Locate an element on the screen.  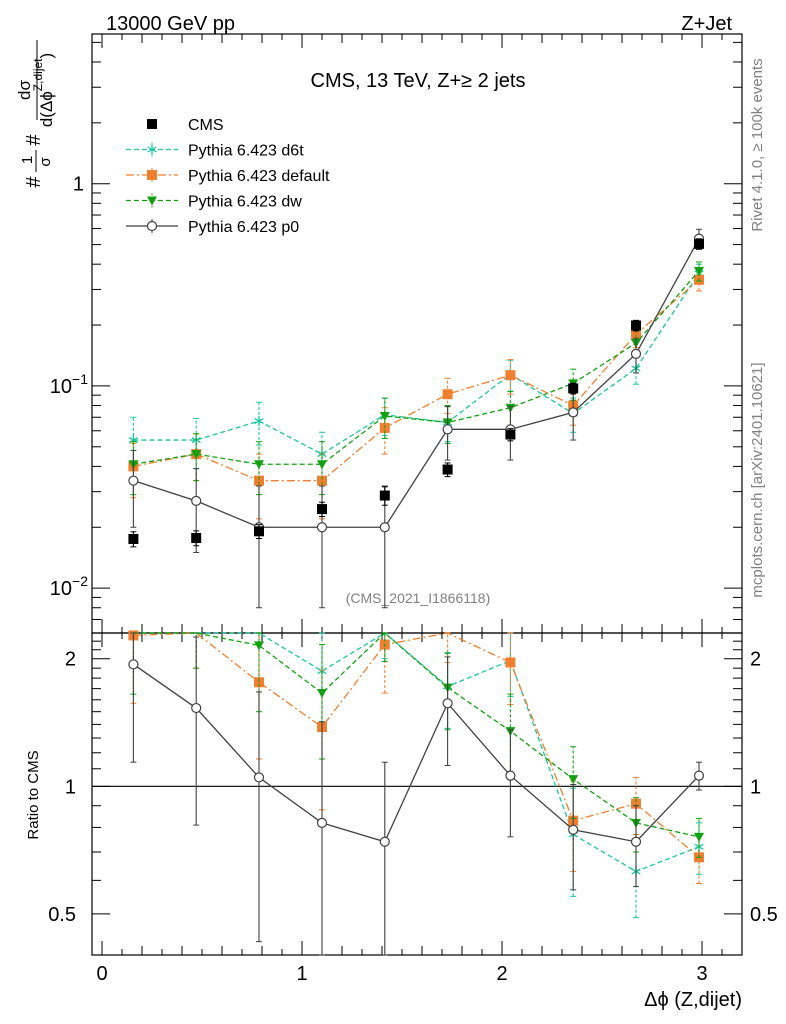
chart-title: CMS, 13 TeV, Z+≥ 2 jets is located at coordinates (418, 81).